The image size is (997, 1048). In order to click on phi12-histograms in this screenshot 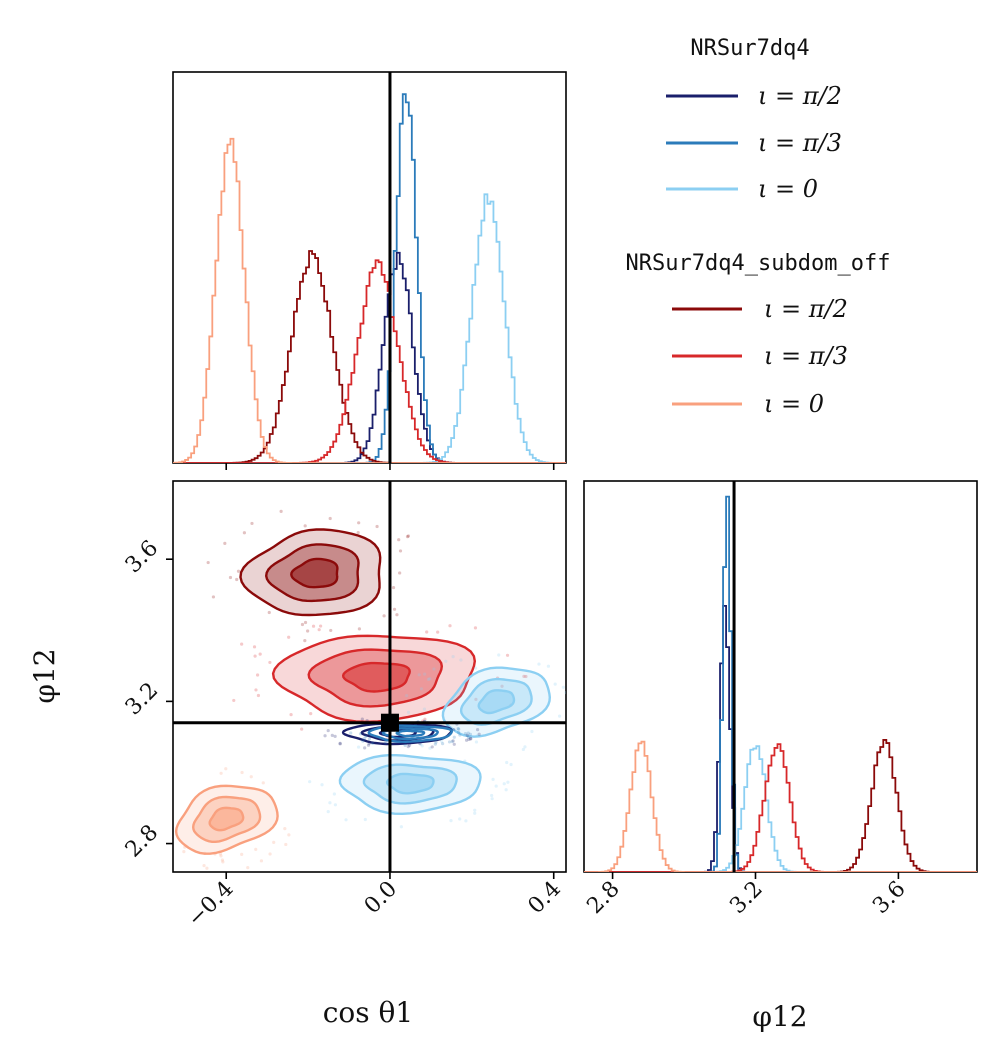, I will do `click(780, 676)`.